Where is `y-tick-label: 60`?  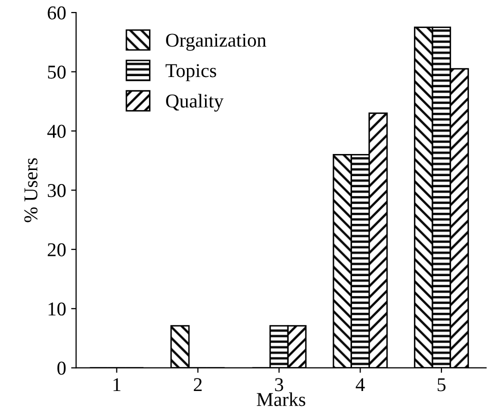
y-tick-label: 60 is located at coordinates (57, 13).